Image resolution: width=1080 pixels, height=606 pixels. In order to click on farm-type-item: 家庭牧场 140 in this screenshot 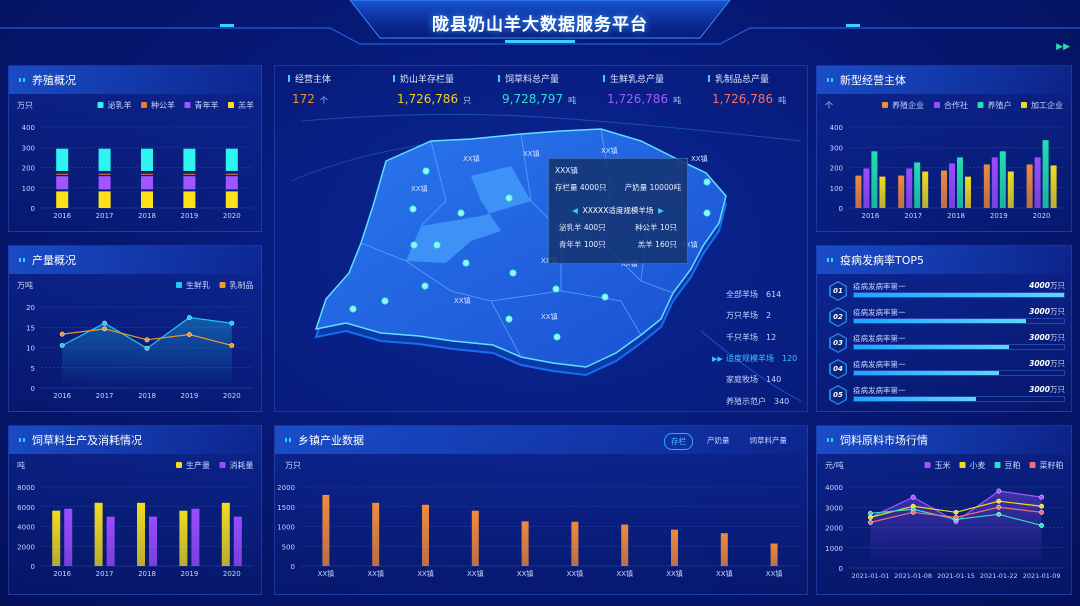, I will do `click(754, 379)`.